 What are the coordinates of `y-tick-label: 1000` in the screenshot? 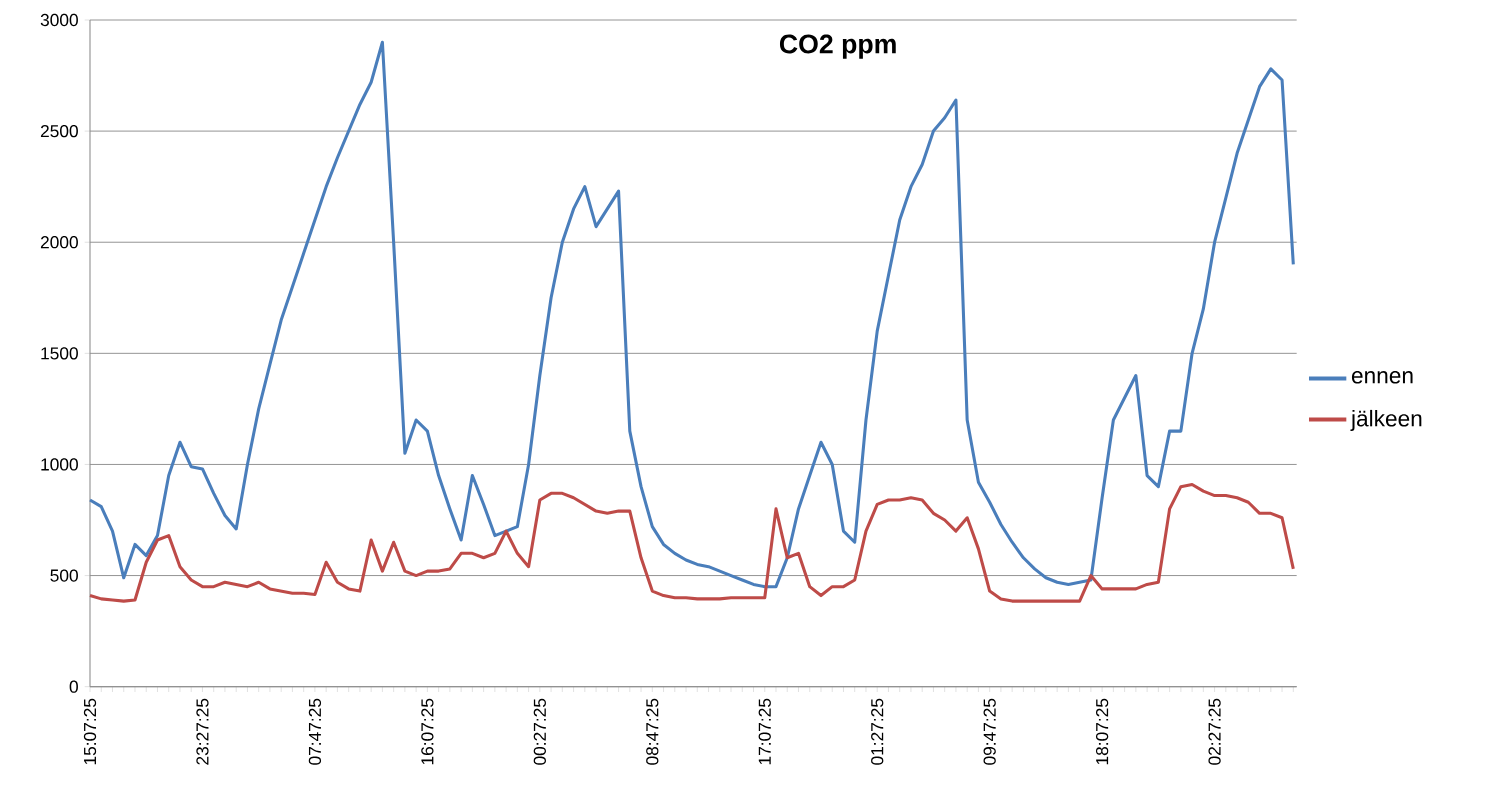 It's located at (59, 464).